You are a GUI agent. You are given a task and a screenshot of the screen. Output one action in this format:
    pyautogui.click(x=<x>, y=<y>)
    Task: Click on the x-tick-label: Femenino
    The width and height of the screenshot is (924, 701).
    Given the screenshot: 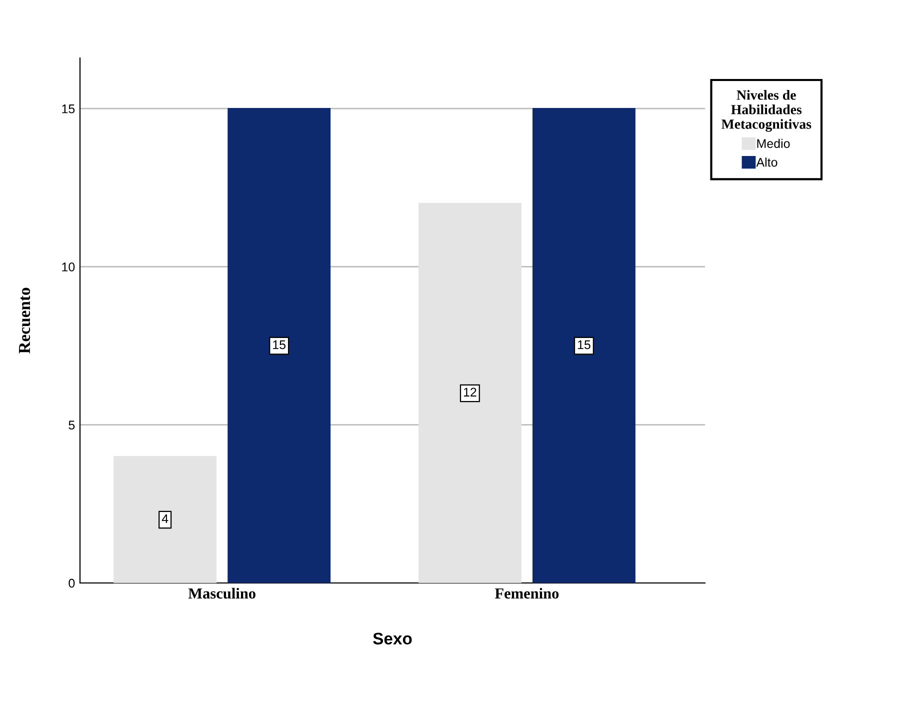 What is the action you would take?
    pyautogui.click(x=526, y=593)
    